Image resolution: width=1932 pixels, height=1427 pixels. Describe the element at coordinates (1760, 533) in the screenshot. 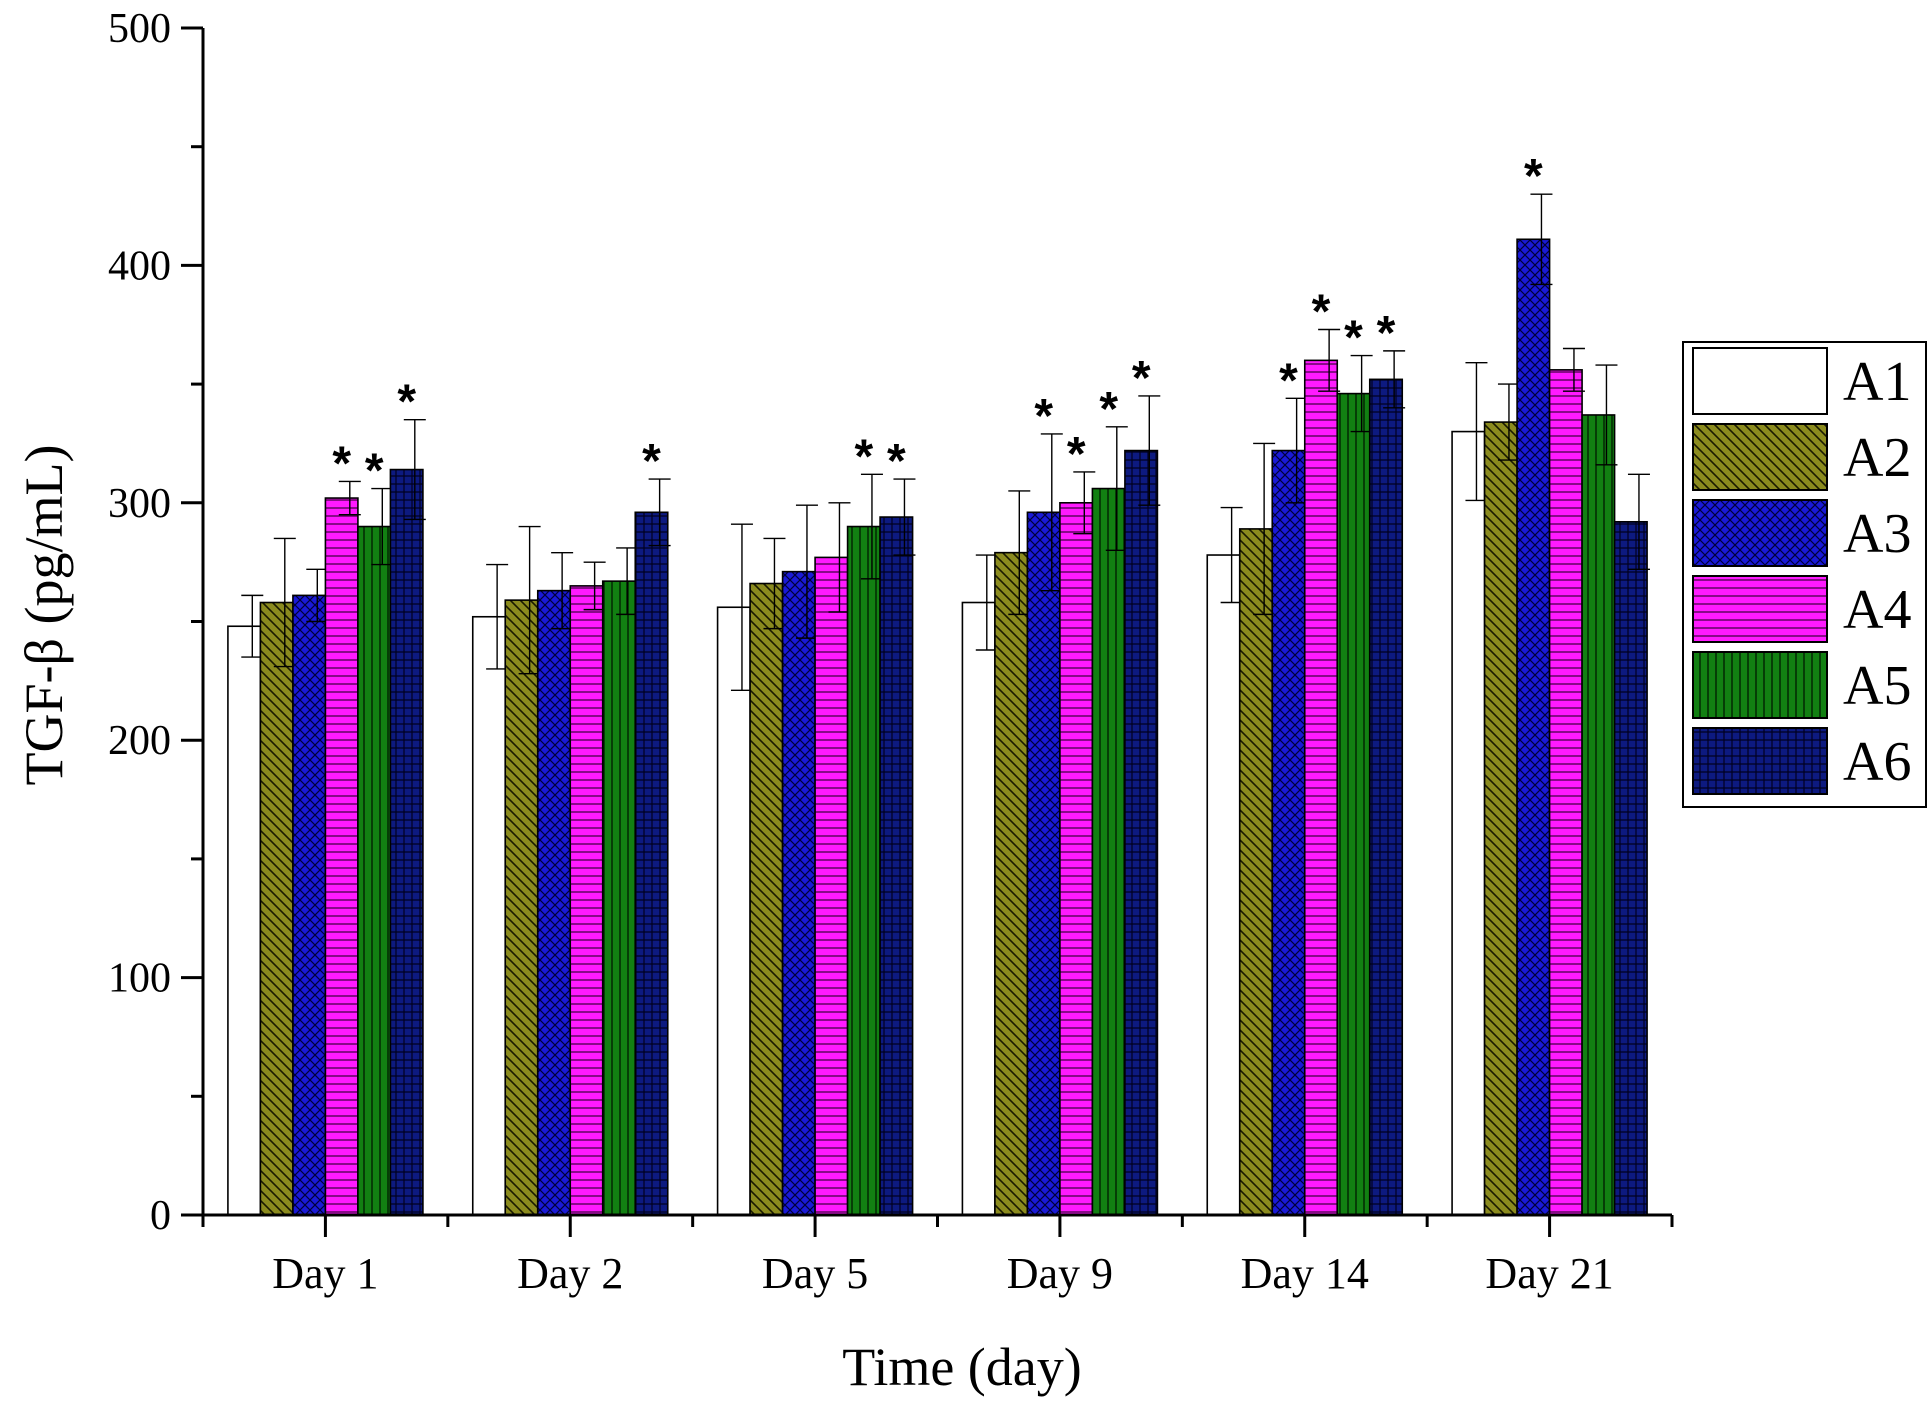

I see `legend-swatch-a3` at that location.